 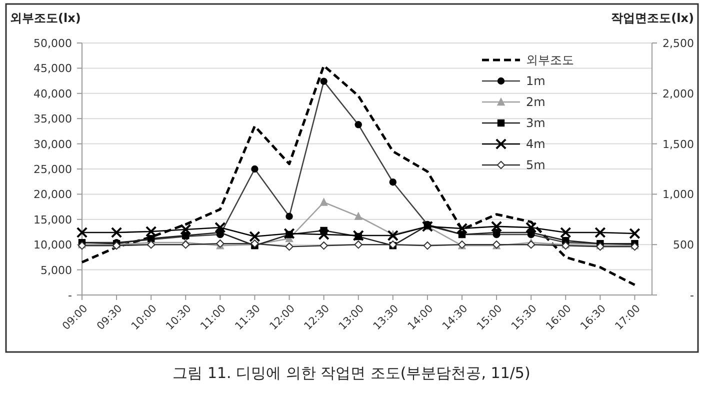 What do you see at coordinates (53, 195) in the screenshot?
I see `y-tick-label: 20,000` at bounding box center [53, 195].